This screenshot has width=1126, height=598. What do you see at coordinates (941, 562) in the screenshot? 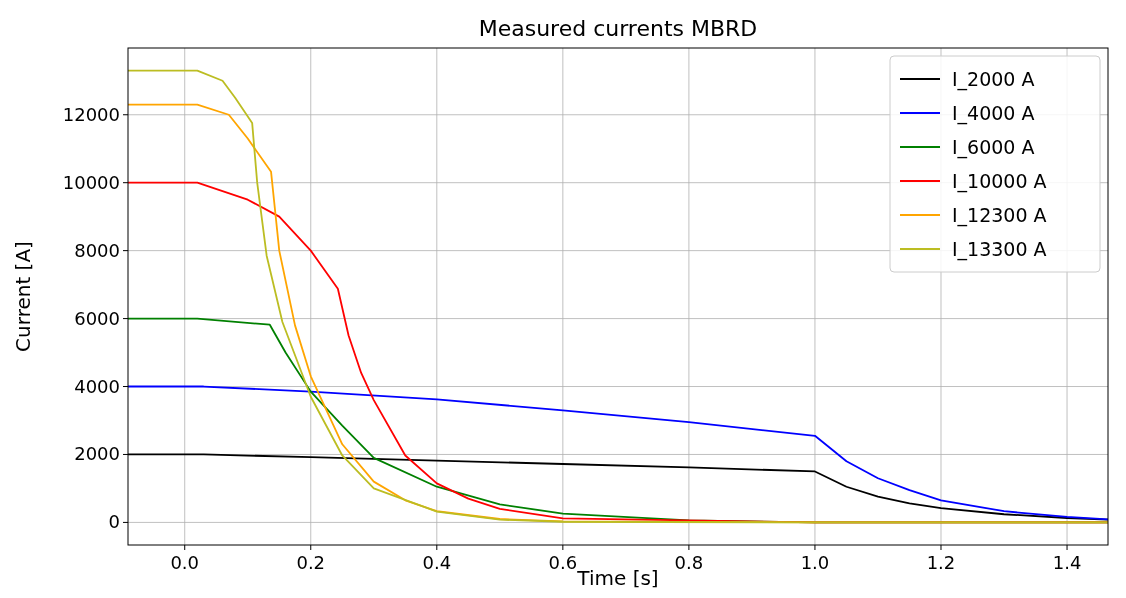
I see `x-tick-label: 1.2` at bounding box center [941, 562].